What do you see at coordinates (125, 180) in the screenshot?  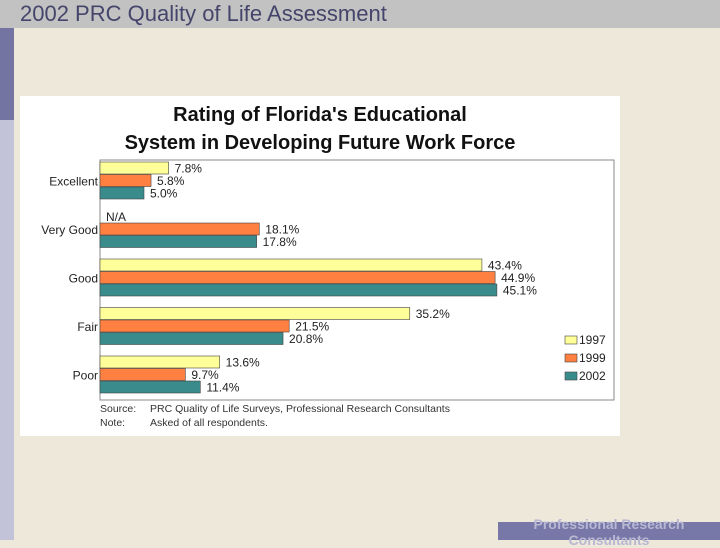 I see `bar-1999-excellent` at bounding box center [125, 180].